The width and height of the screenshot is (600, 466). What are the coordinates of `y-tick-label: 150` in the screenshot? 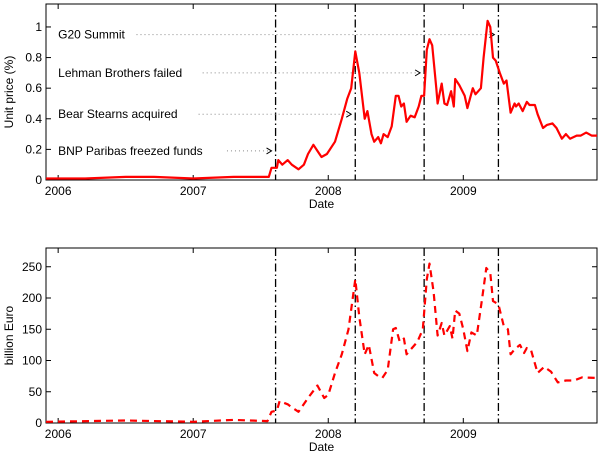 It's located at (32, 329).